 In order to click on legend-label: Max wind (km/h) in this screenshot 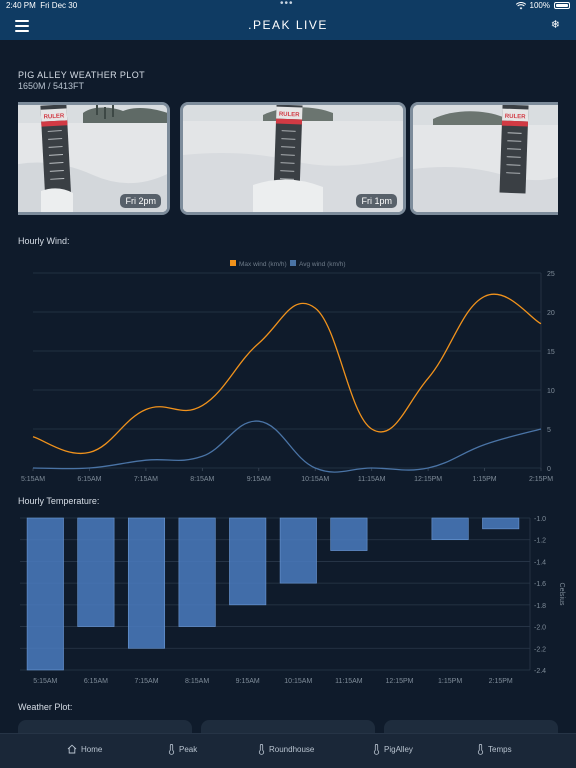, I will do `click(263, 264)`.